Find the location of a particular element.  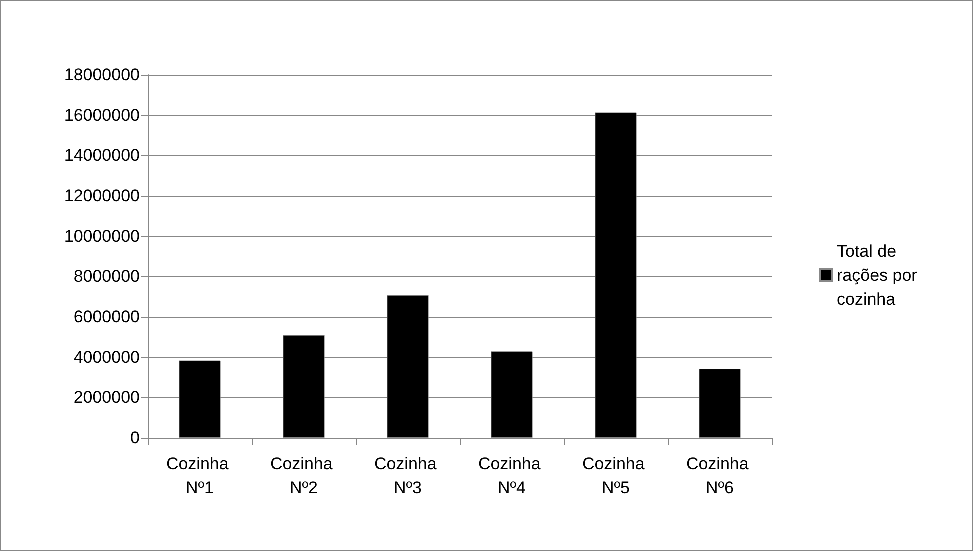

y-tick-label: 18000000 is located at coordinates (102, 75).